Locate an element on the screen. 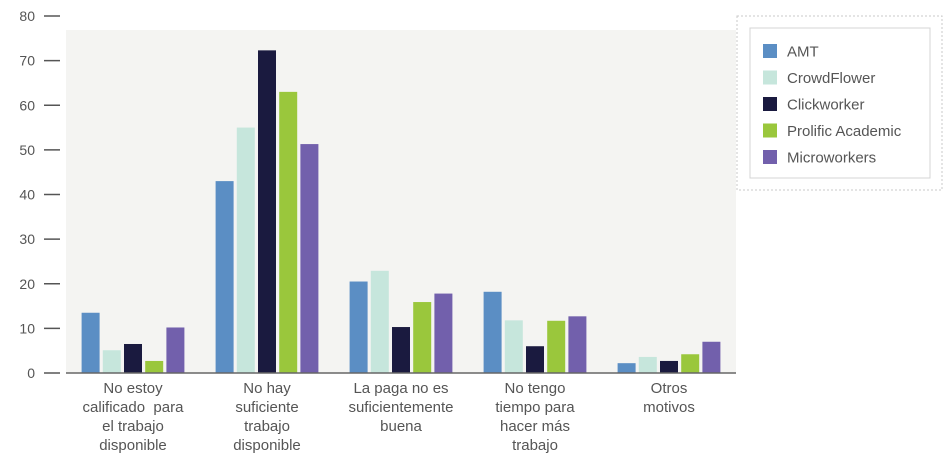 This screenshot has height=459, width=947. legend-inner-box is located at coordinates (840, 103).